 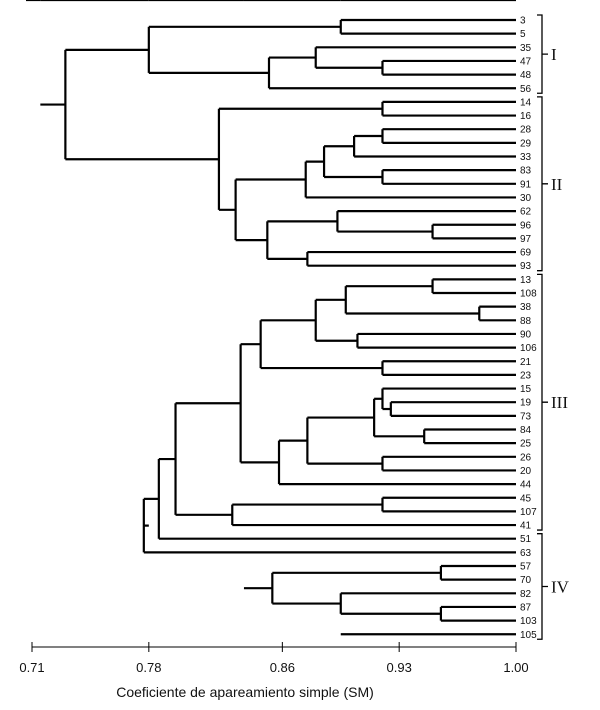 What do you see at coordinates (526, 403) in the screenshot?
I see `leaf-label-19: 19` at bounding box center [526, 403].